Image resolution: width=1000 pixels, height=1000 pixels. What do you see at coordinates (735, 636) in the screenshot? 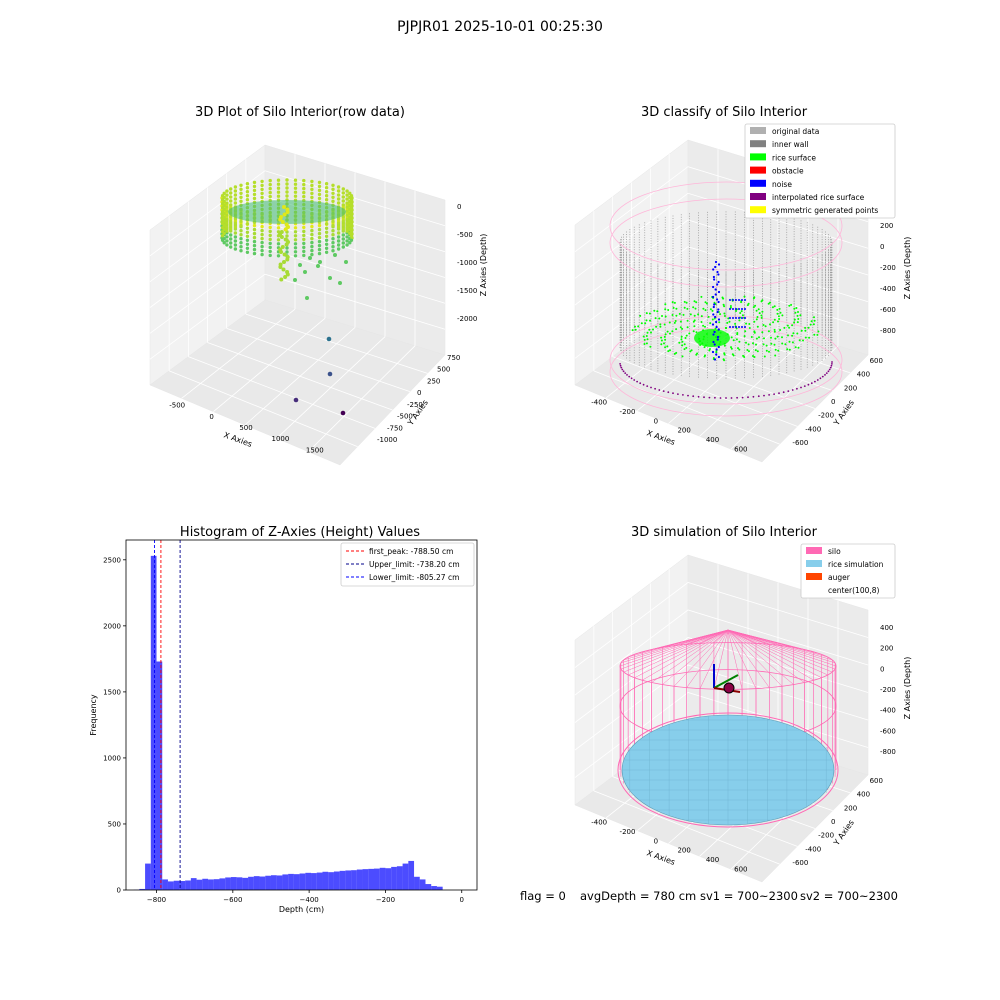
I see `silo-roof-line` at bounding box center [735, 636].